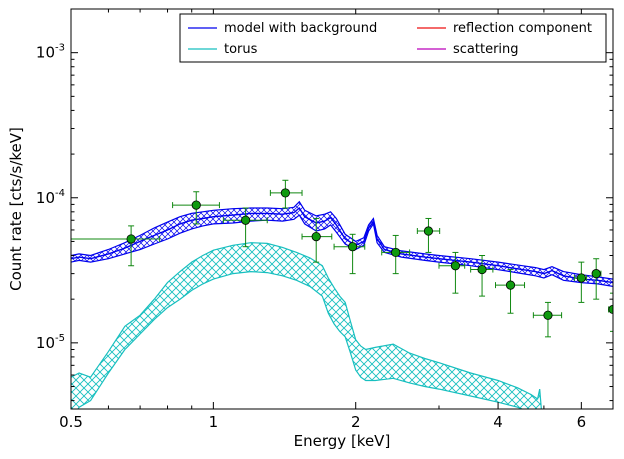 Image resolution: width=624 pixels, height=459 pixels. What do you see at coordinates (300, 28) in the screenshot?
I see `legend-label-model: model with background` at bounding box center [300, 28].